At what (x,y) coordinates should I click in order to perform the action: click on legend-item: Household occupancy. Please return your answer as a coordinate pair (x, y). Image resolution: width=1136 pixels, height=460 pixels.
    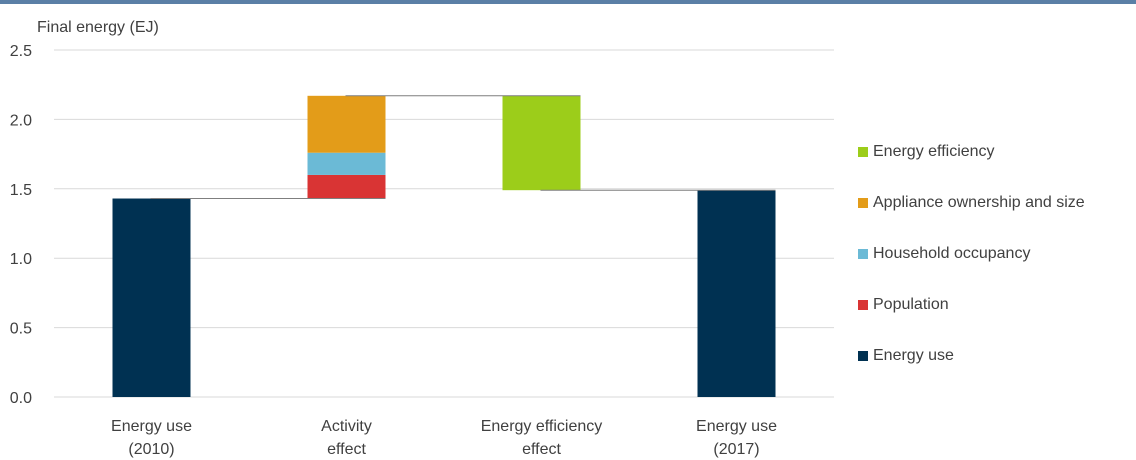
    Looking at the image, I should click on (971, 253).